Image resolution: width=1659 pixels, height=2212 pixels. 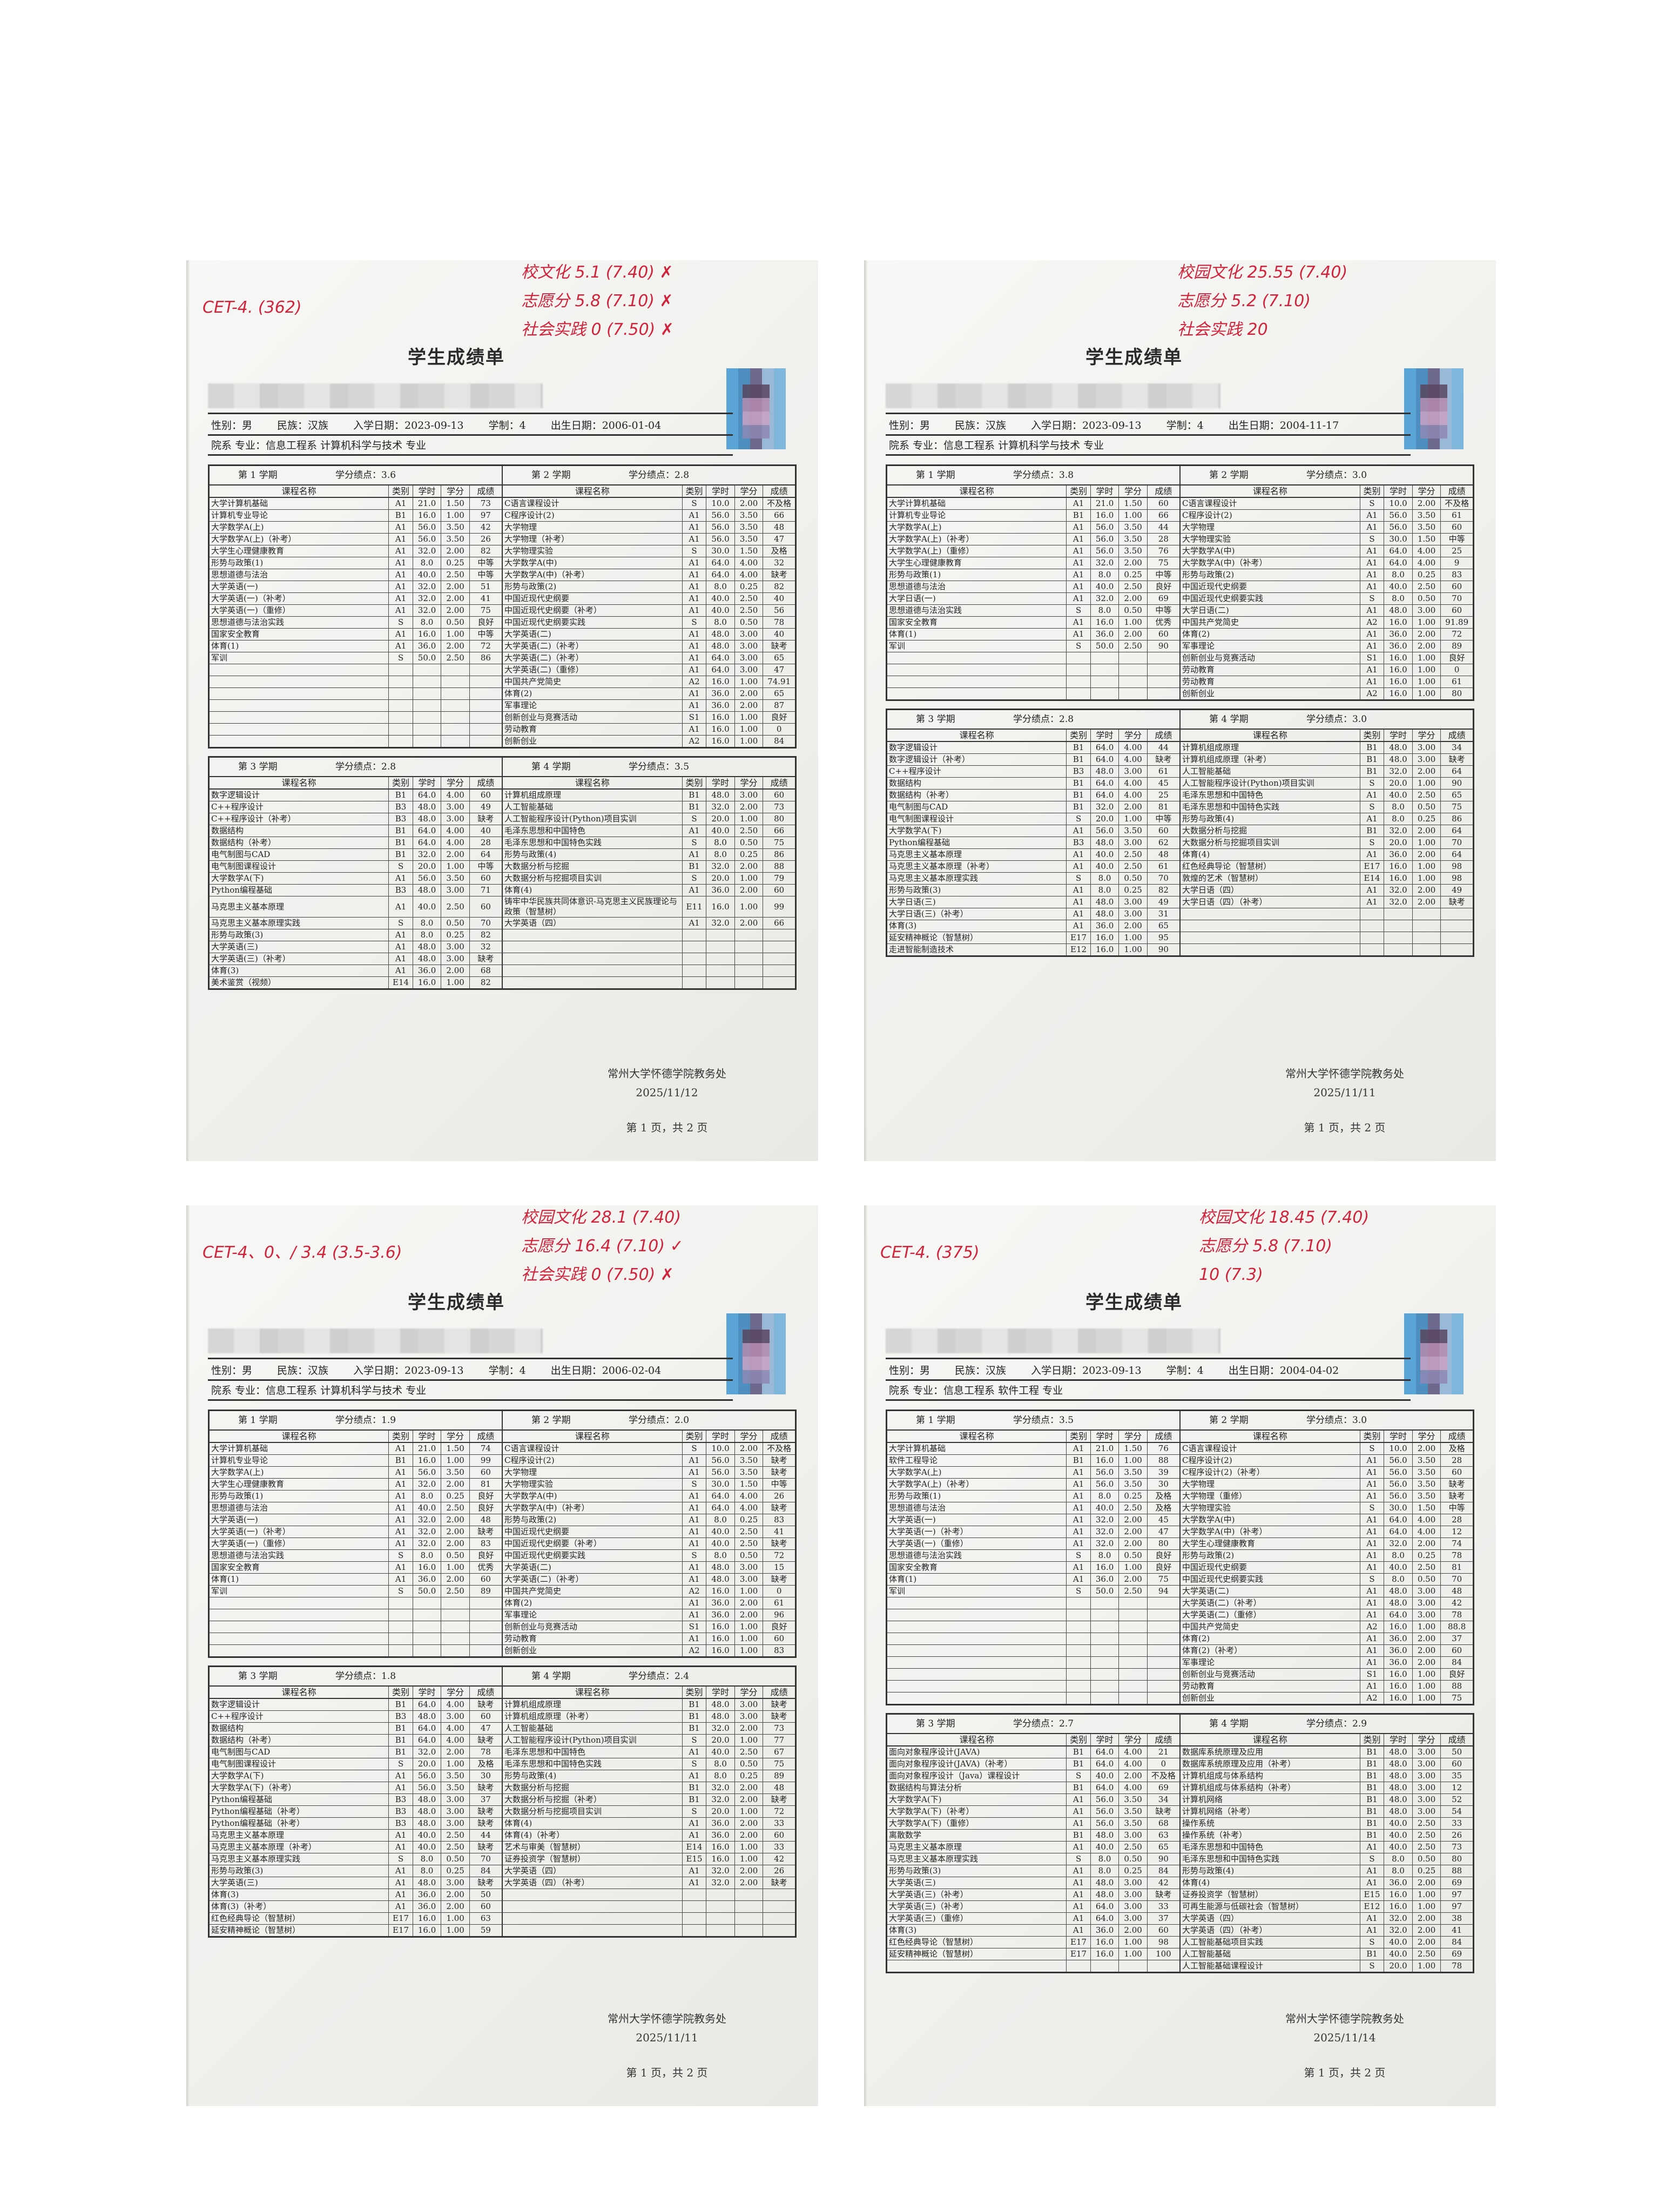 I want to click on course-name: 数字逻辑设计, so click(x=298, y=794).